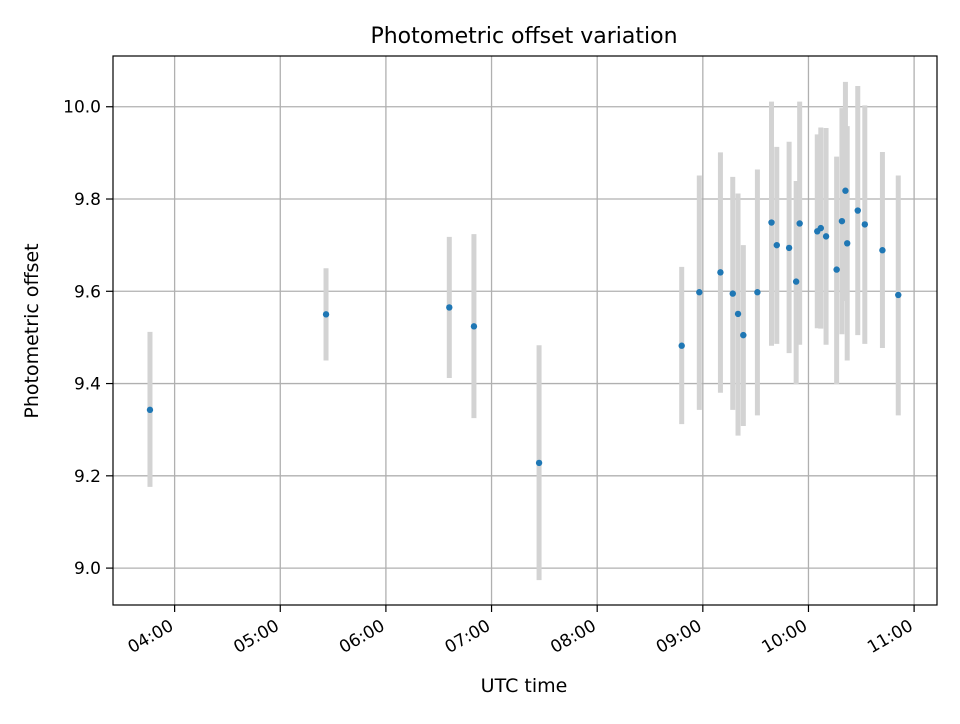  What do you see at coordinates (88, 338) in the screenshot?
I see `y-axis: 9.0 9.2 9.4 9.6 9.8 10.0` at bounding box center [88, 338].